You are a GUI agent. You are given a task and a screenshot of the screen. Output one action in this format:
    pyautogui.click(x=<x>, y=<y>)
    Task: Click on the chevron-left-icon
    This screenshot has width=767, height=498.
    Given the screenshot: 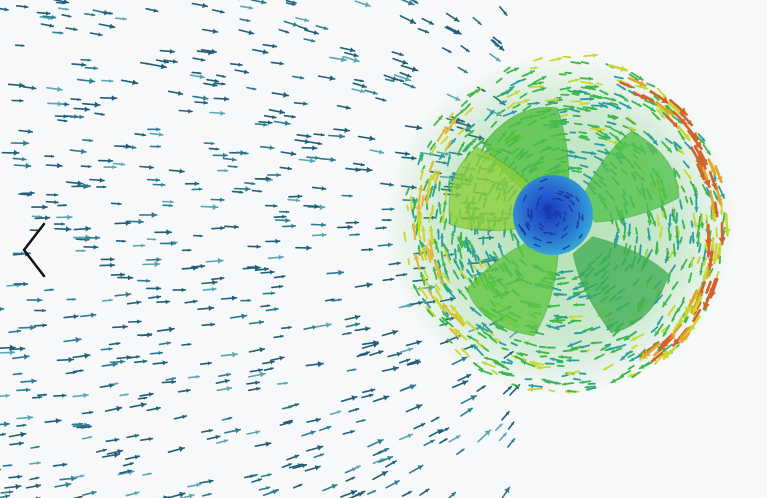 What is the action you would take?
    pyautogui.click(x=34, y=250)
    